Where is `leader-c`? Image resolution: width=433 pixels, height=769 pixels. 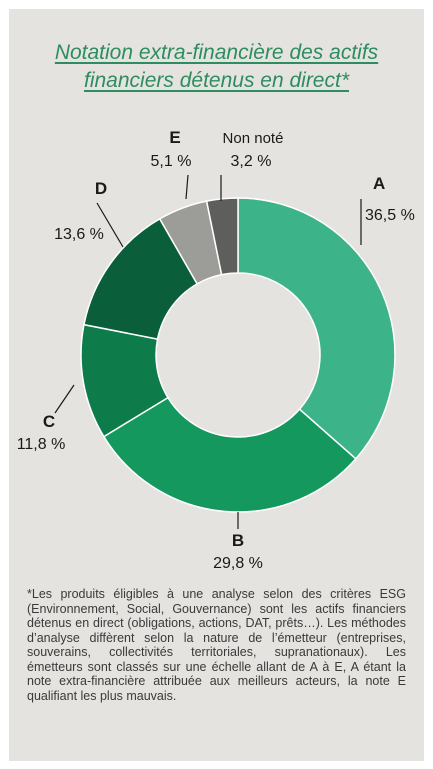 leader-c is located at coordinates (64, 399).